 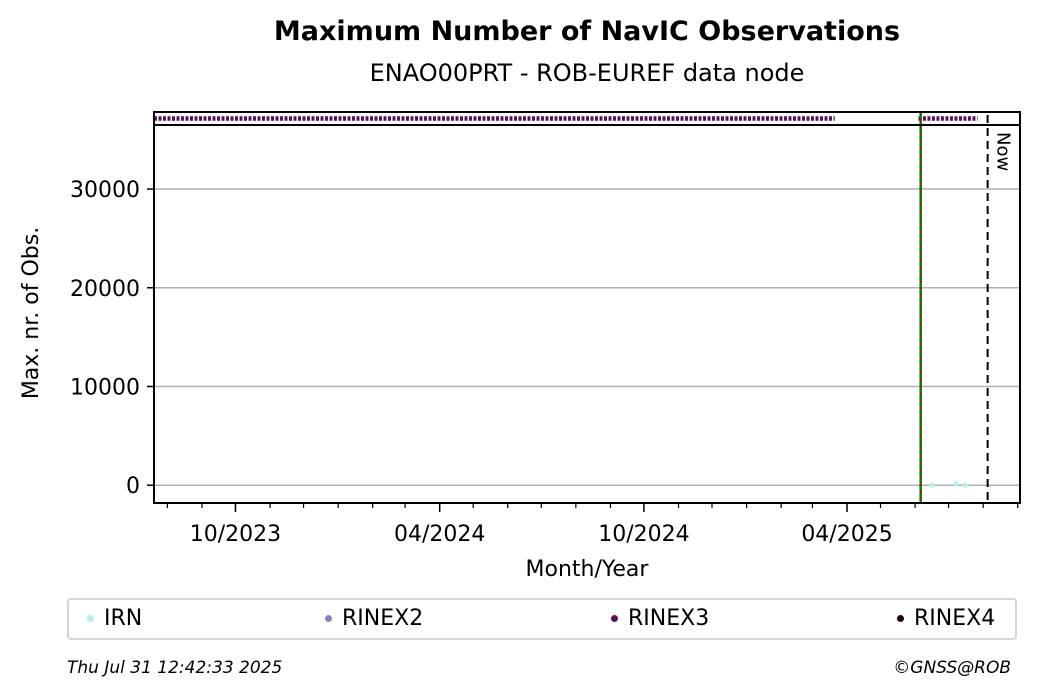 What do you see at coordinates (235, 534) in the screenshot?
I see `x-tick-label: 10/2023` at bounding box center [235, 534].